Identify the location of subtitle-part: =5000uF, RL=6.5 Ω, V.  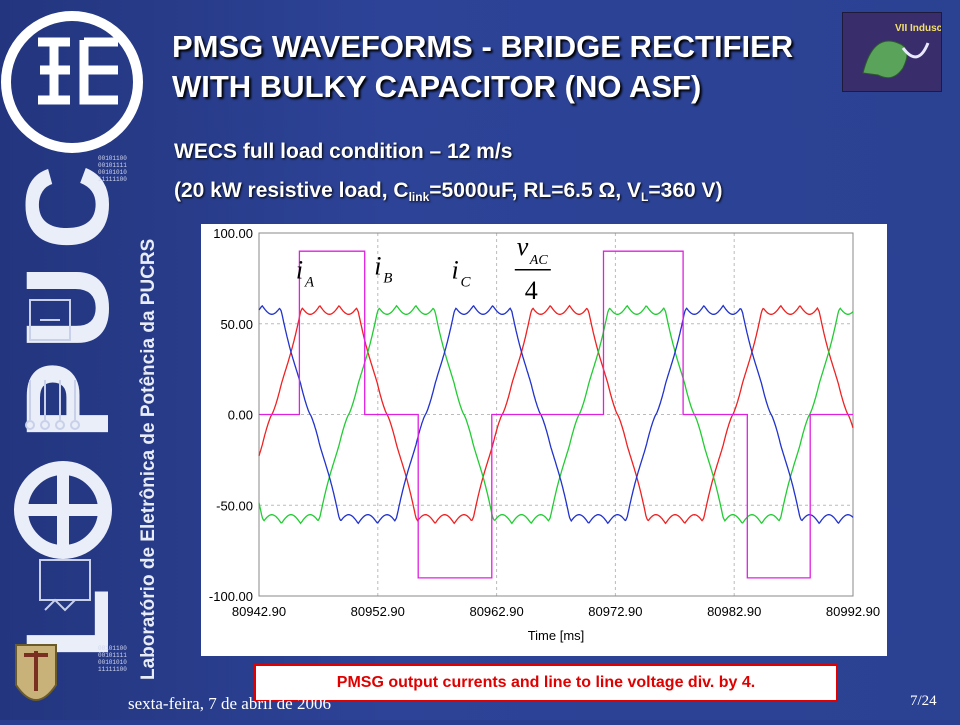
(535, 190).